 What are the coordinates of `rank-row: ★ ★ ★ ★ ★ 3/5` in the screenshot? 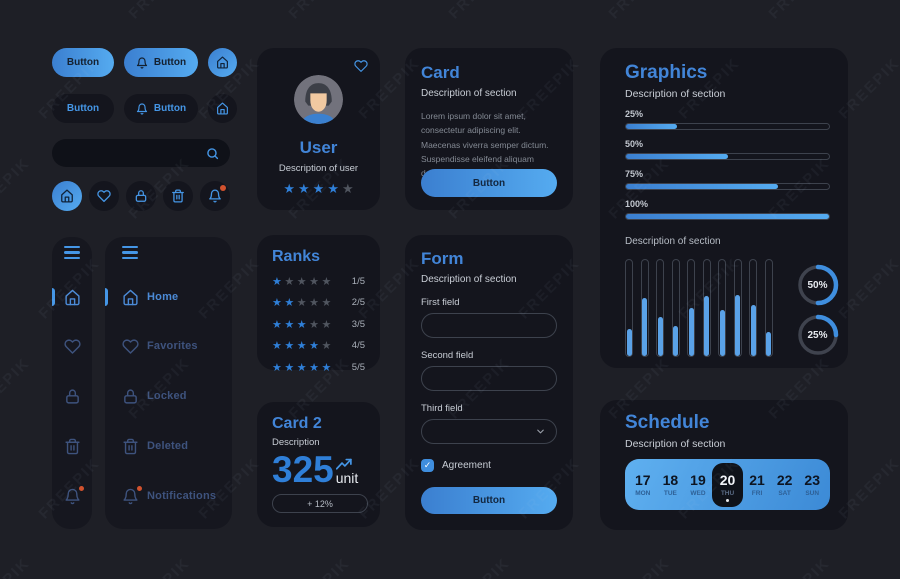 It's located at (318, 324).